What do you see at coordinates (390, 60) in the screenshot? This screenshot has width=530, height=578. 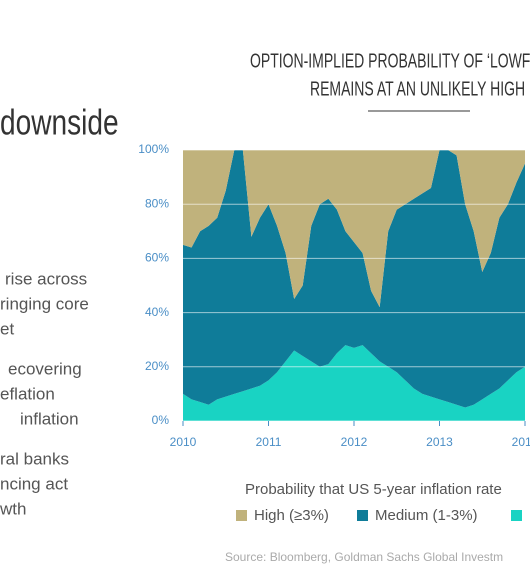 I see `chart-title: OPTION-IMPLIED PROBABILITY OF ‘LOWF` at bounding box center [390, 60].